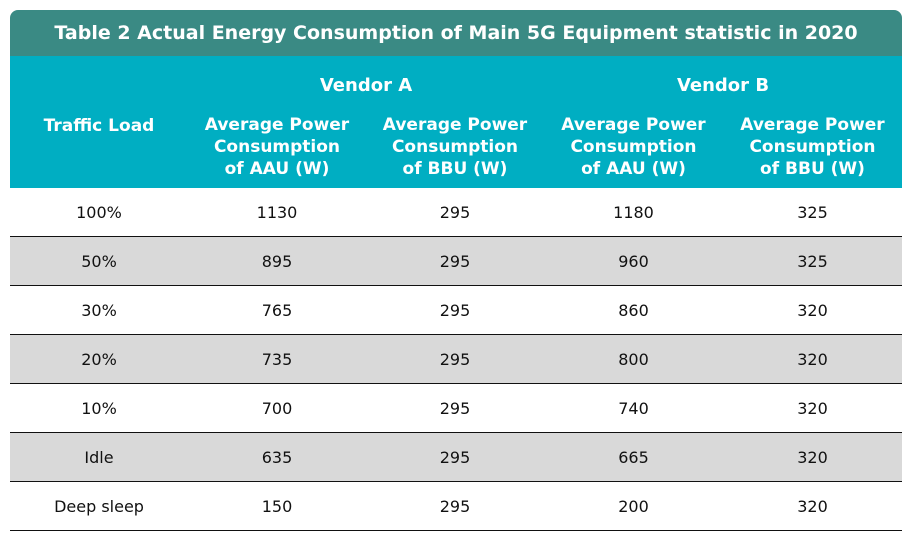  I want to click on vendor-b-aau-cell: 960, so click(633, 261).